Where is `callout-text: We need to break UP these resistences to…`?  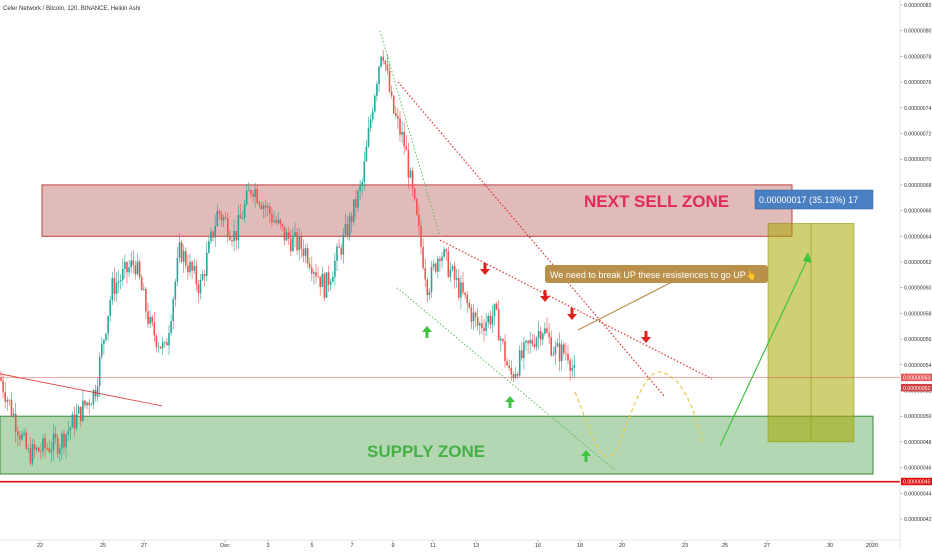
callout-text: We need to break UP these resistences to… is located at coordinates (653, 274).